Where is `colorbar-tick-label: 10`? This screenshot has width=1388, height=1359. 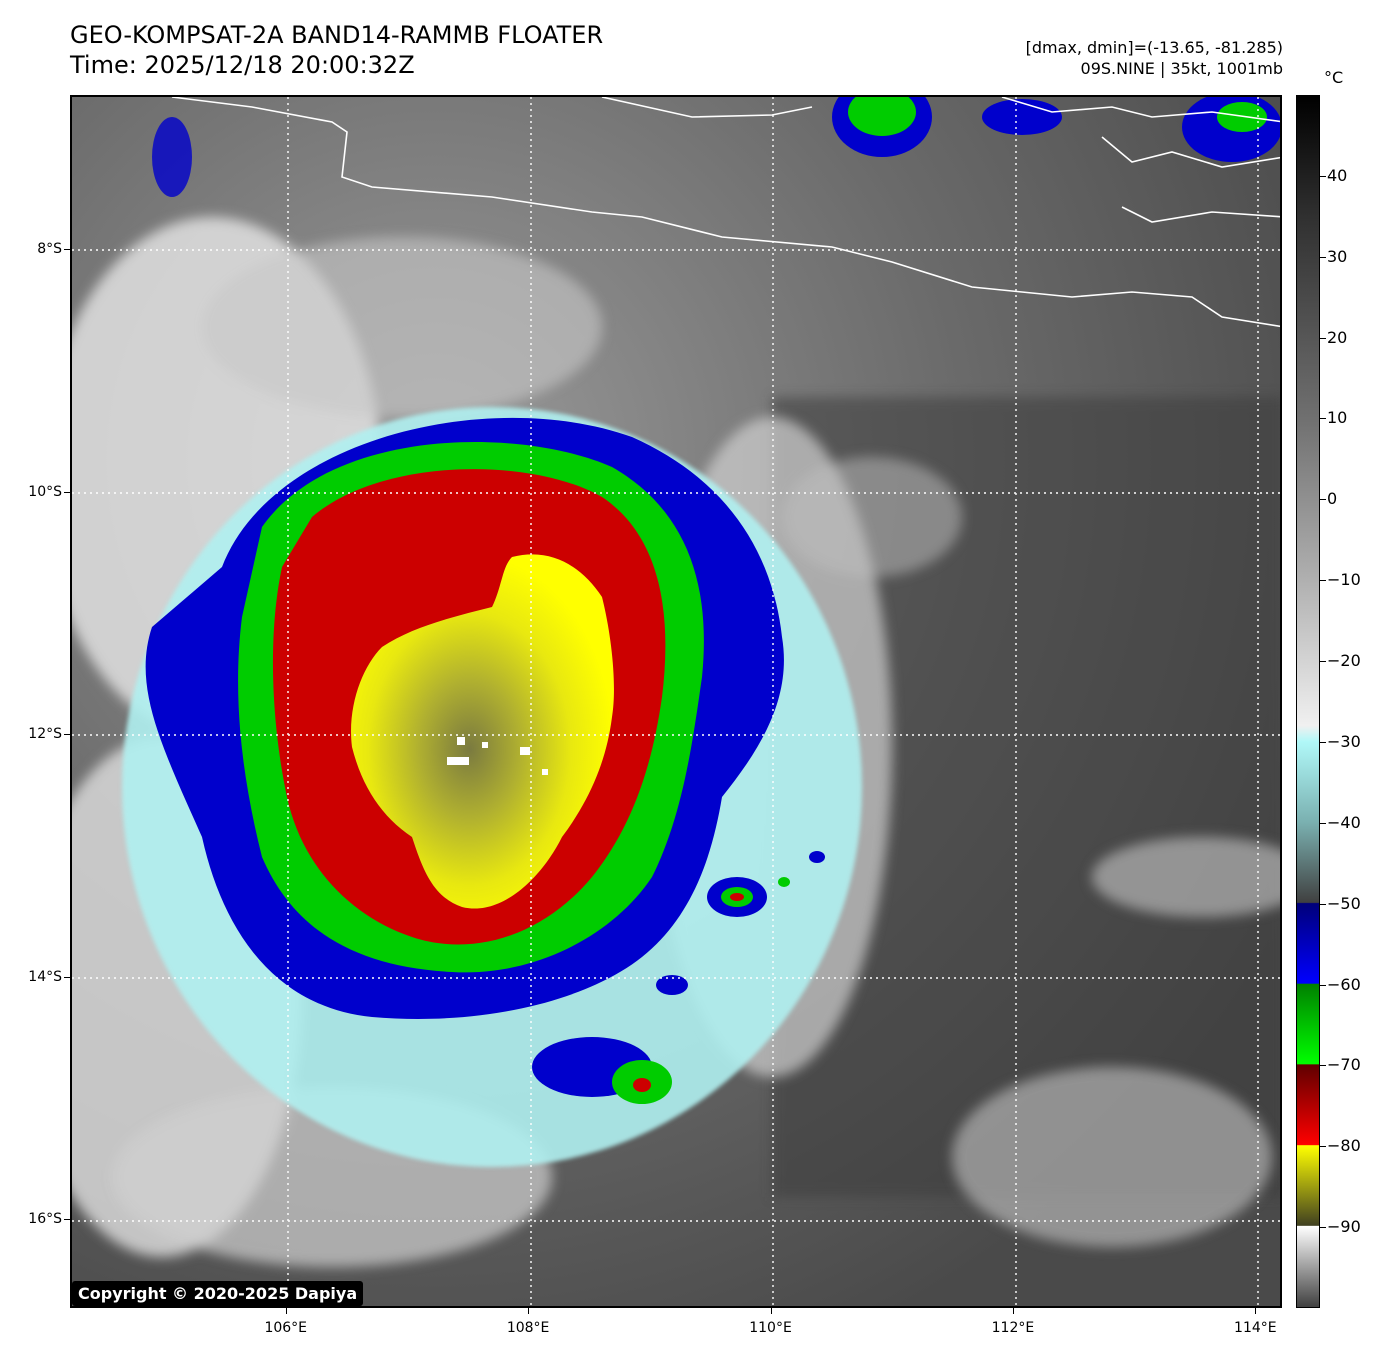
colorbar-tick-label: 10 is located at coordinates (1337, 418).